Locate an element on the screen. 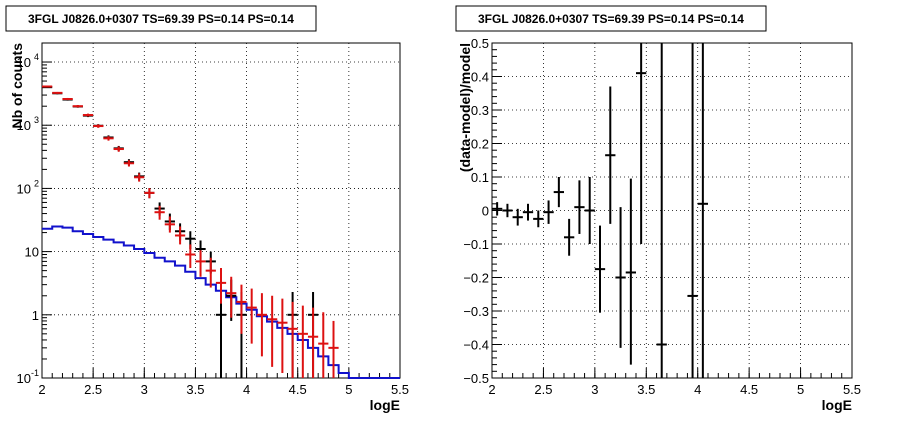  left-title-box is located at coordinates (161, 18).